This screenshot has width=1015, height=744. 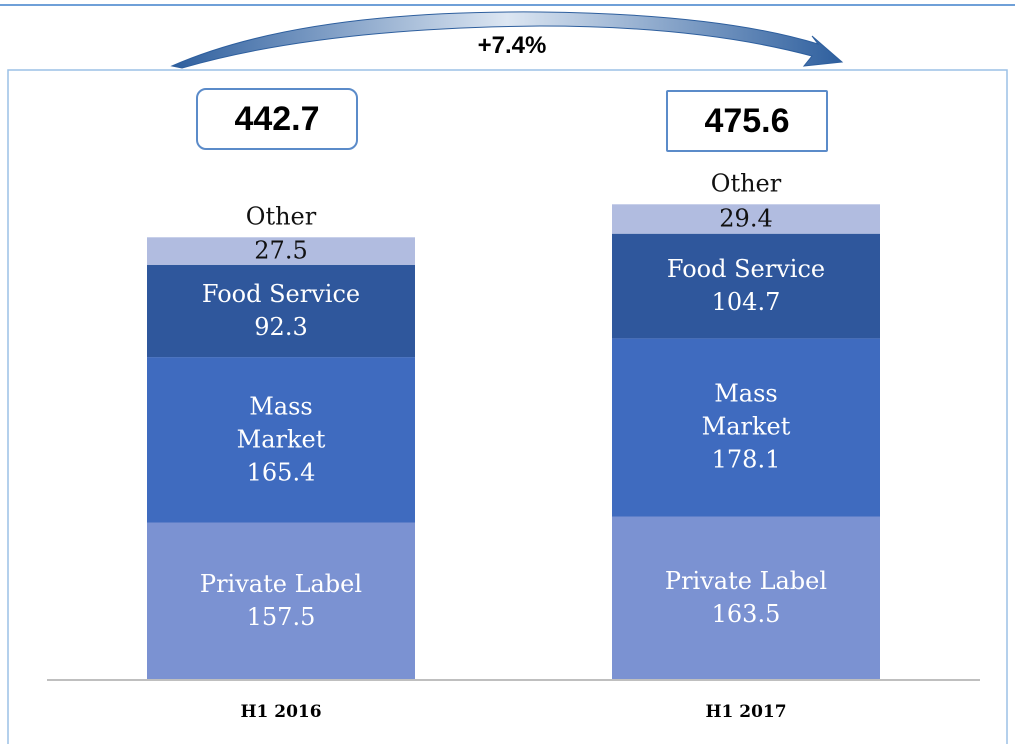 I want to click on segment-value: 29.4, so click(x=746, y=218).